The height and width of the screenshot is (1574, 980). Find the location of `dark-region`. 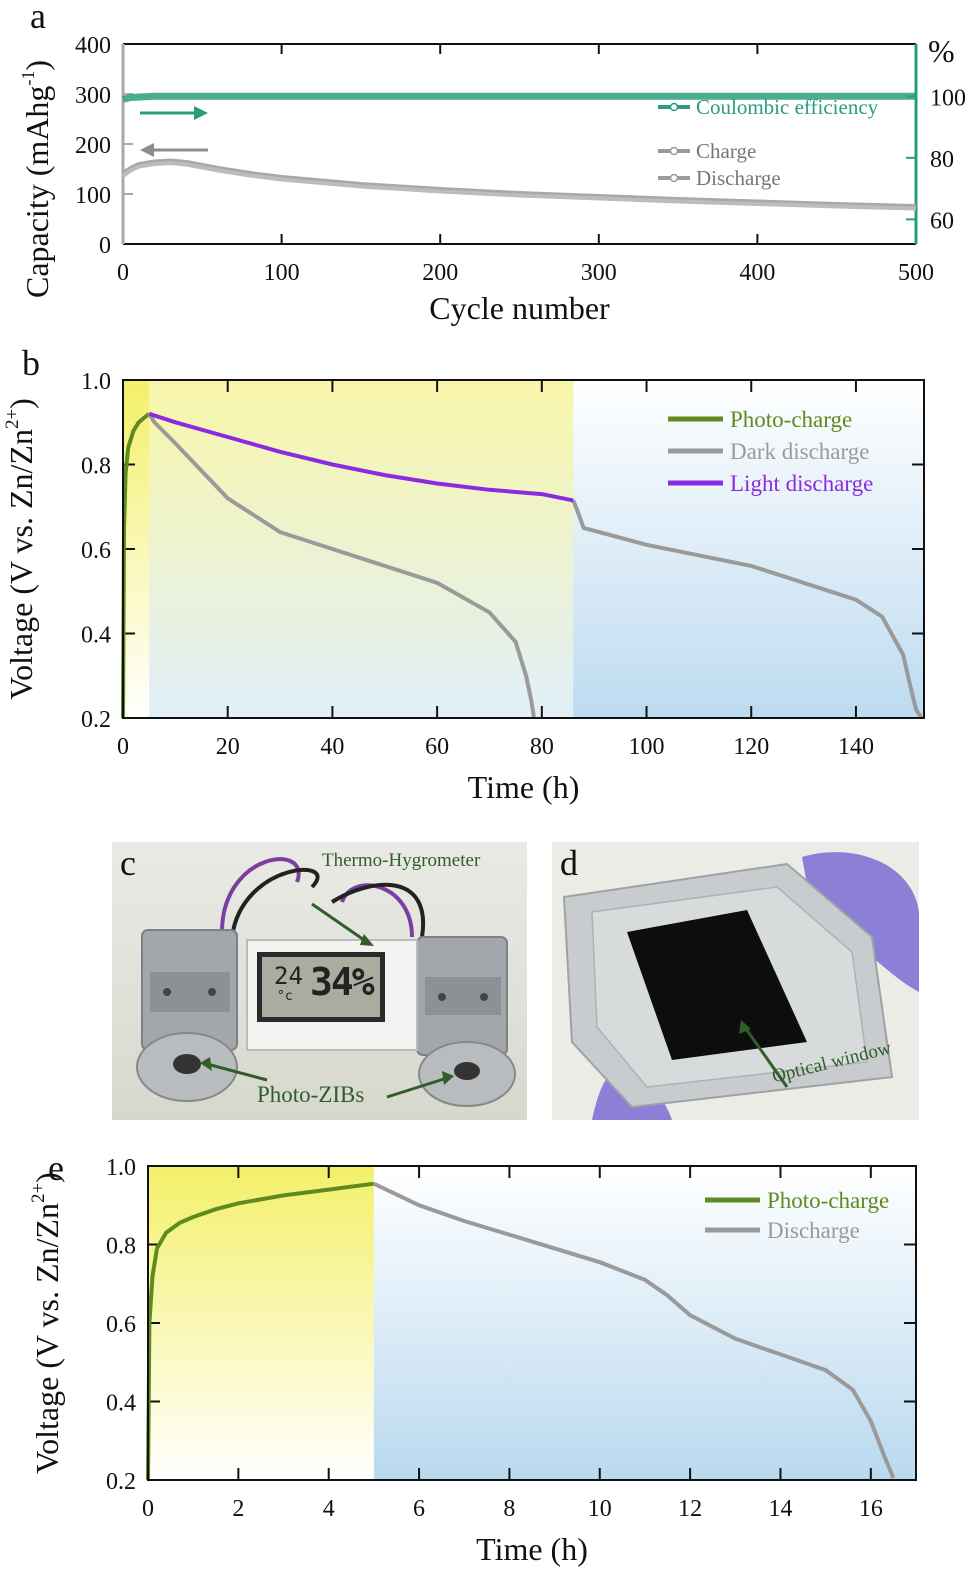

dark-region is located at coordinates (645, 1323).